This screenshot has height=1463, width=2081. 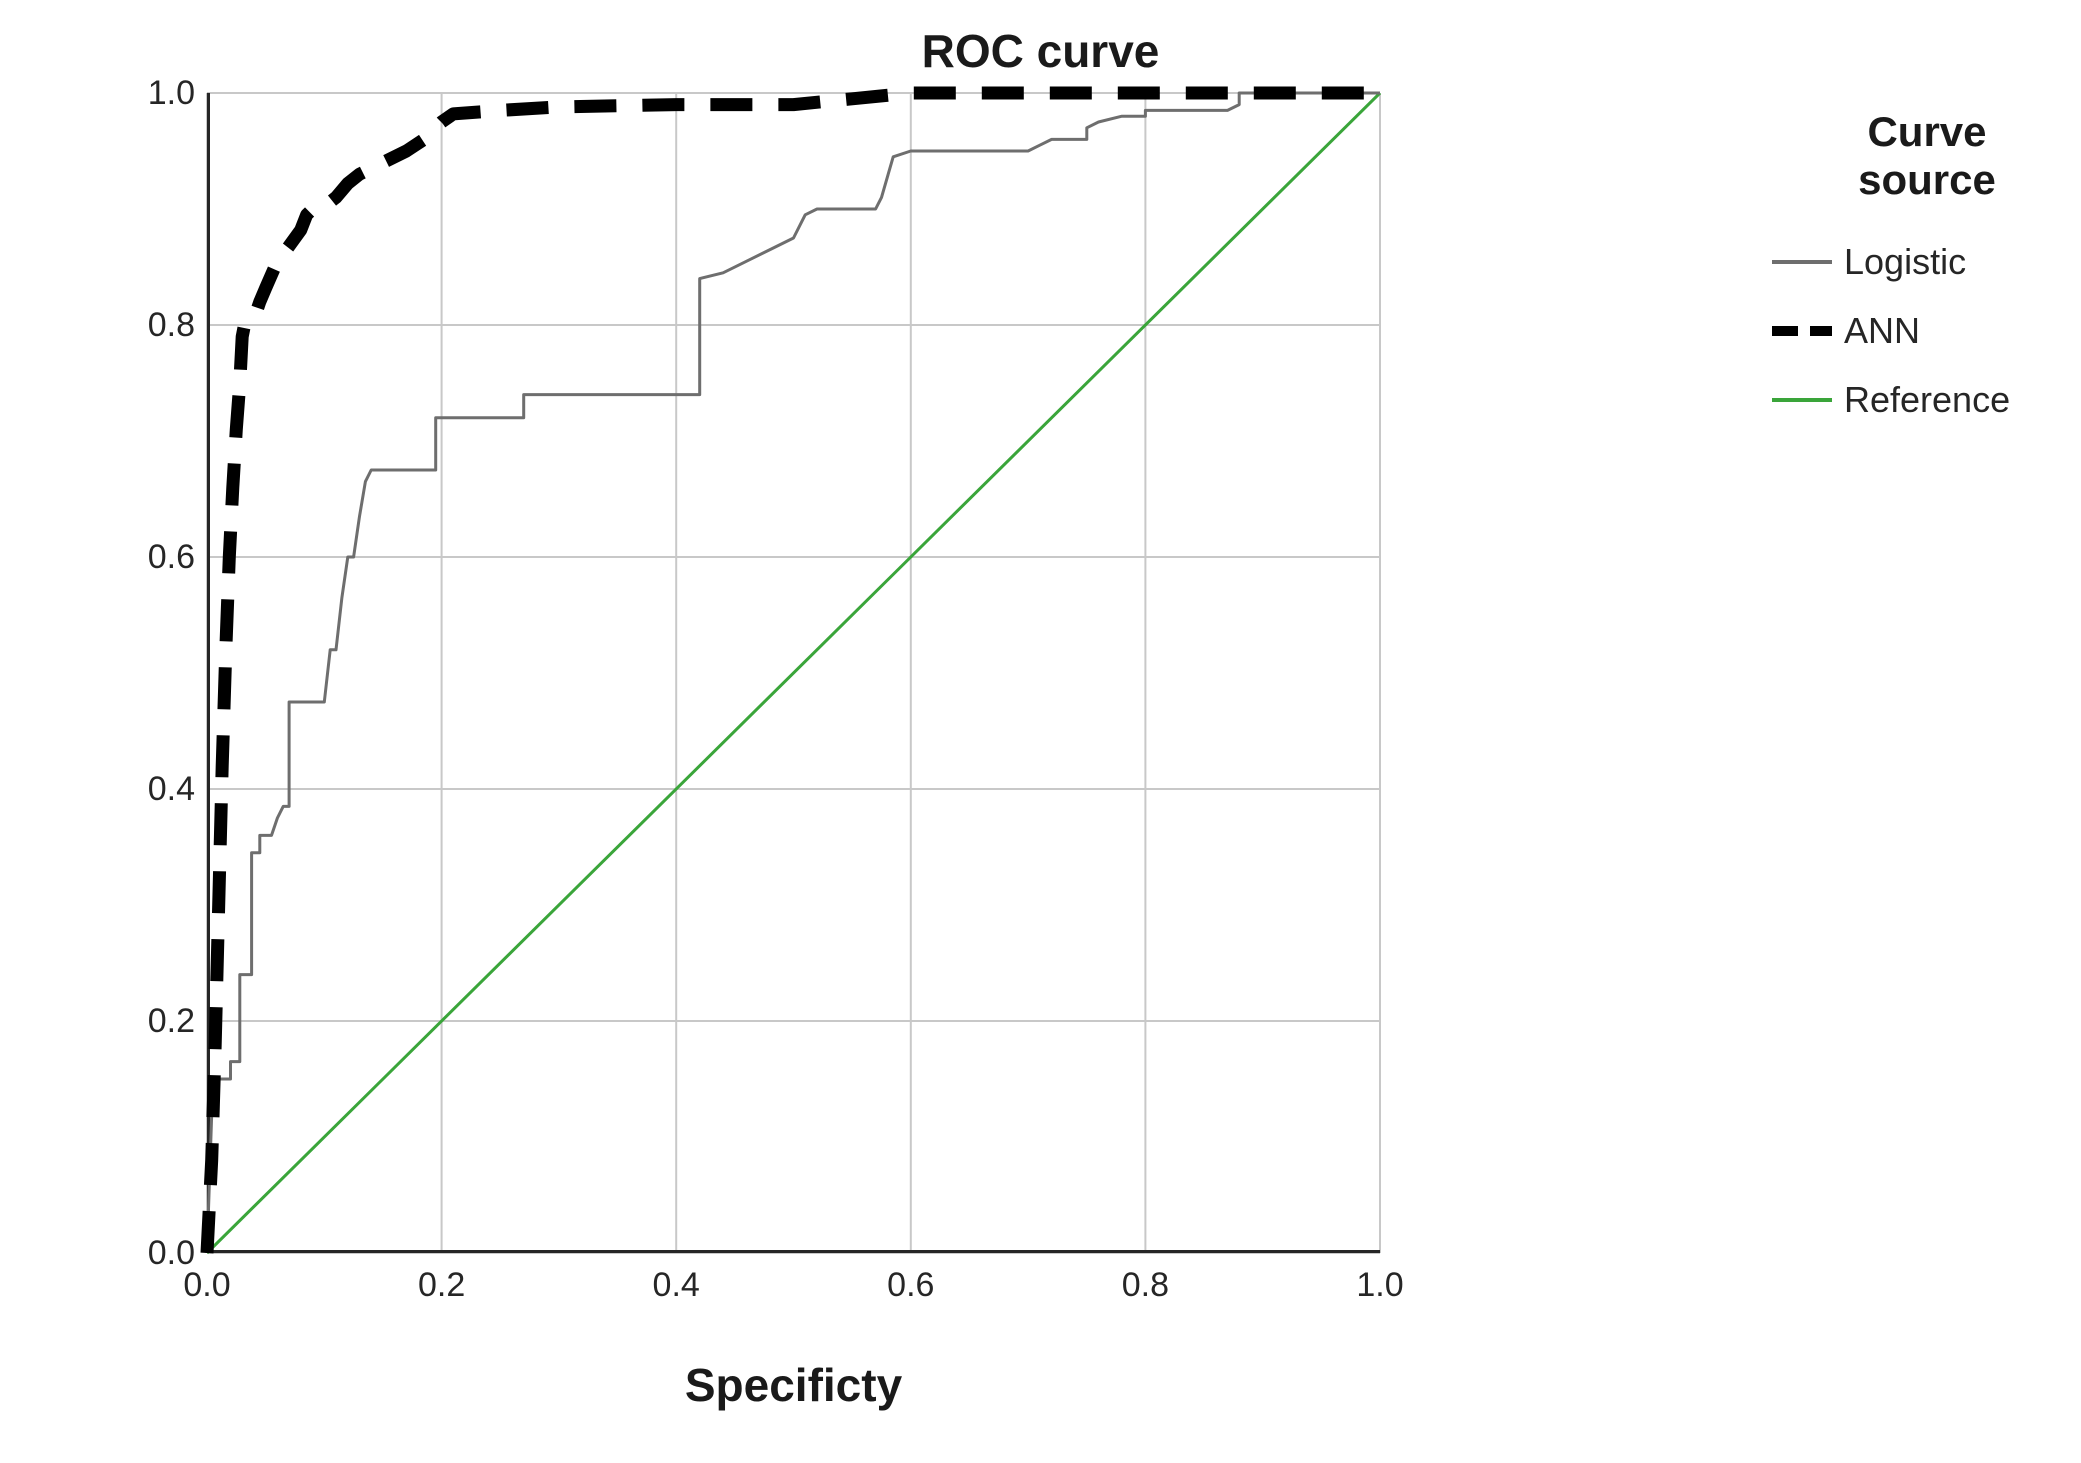 I want to click on x-tick-label: 0.8, so click(x=1145, y=1285).